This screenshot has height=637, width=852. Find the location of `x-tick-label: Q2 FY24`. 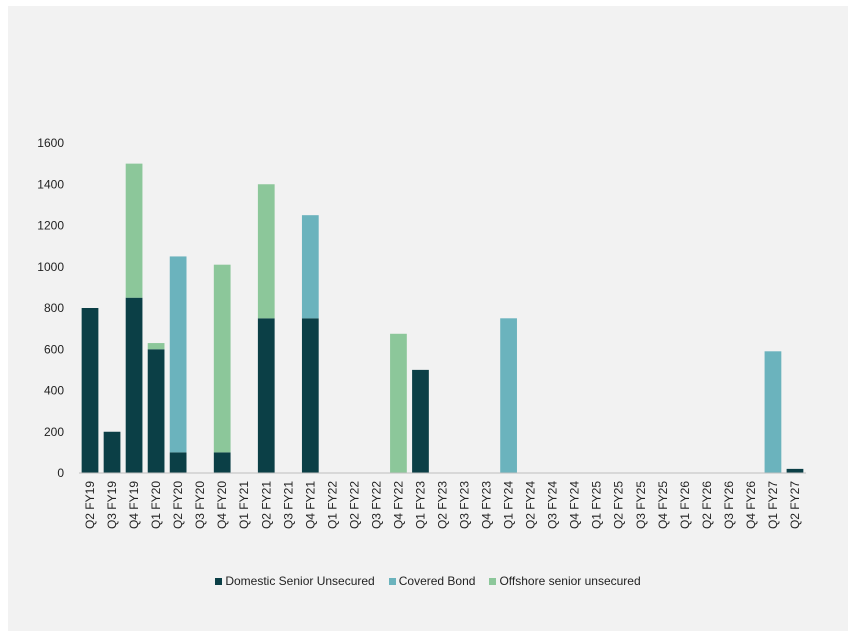

x-tick-label: Q2 FY24 is located at coordinates (531, 505).